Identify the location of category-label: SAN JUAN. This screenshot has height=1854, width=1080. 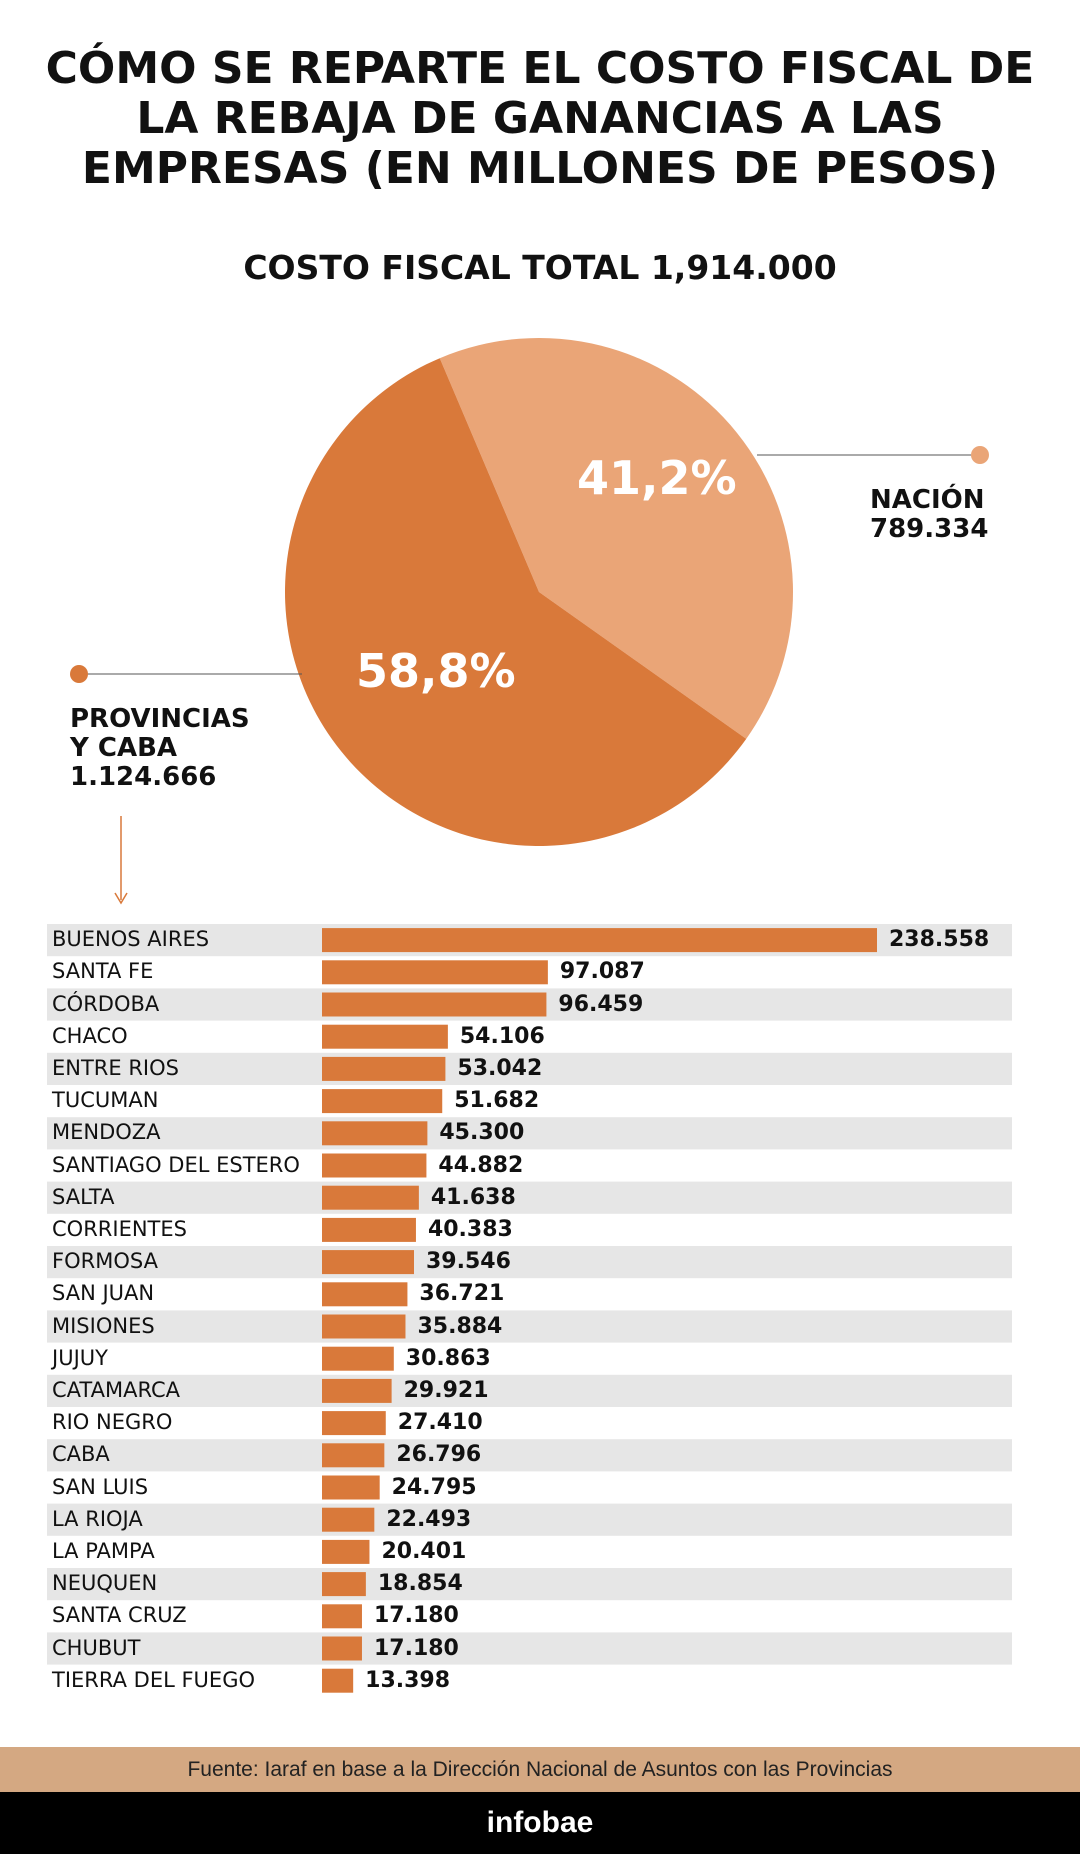
(103, 1293).